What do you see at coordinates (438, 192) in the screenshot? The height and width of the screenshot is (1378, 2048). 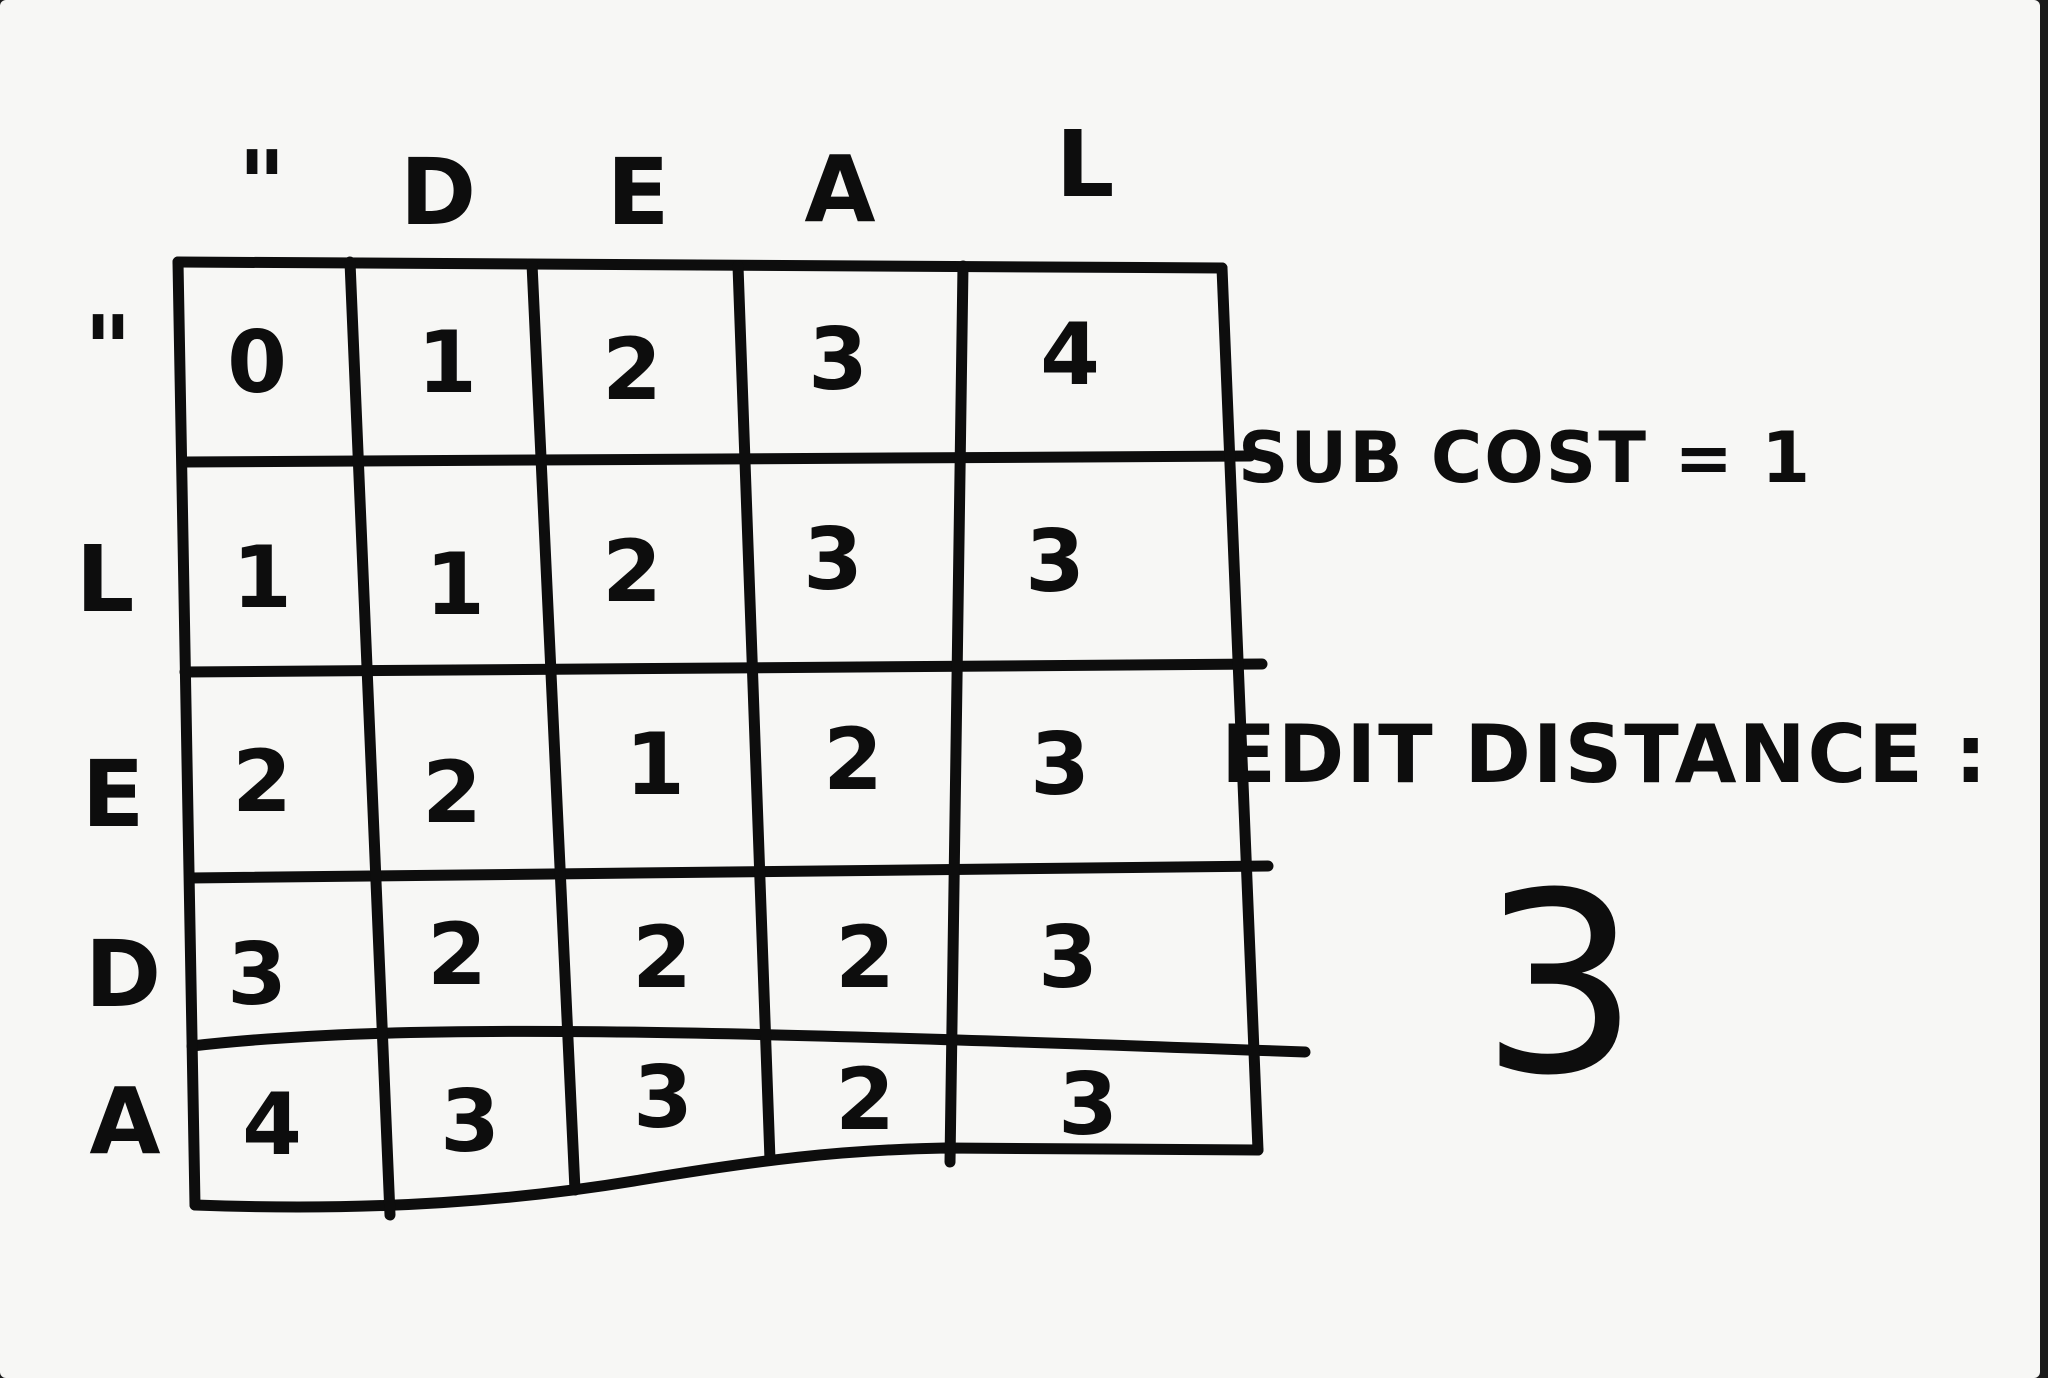 I see `column-header-d: D` at bounding box center [438, 192].